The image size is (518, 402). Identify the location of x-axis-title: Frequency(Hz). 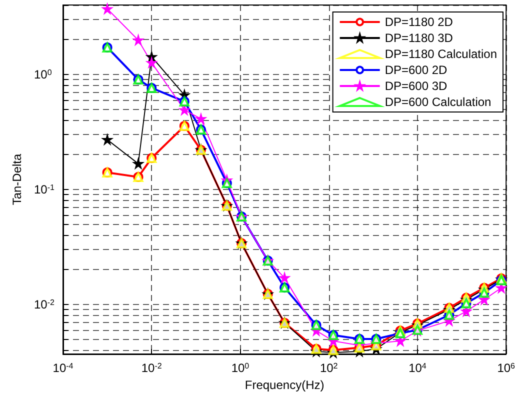
(284, 385).